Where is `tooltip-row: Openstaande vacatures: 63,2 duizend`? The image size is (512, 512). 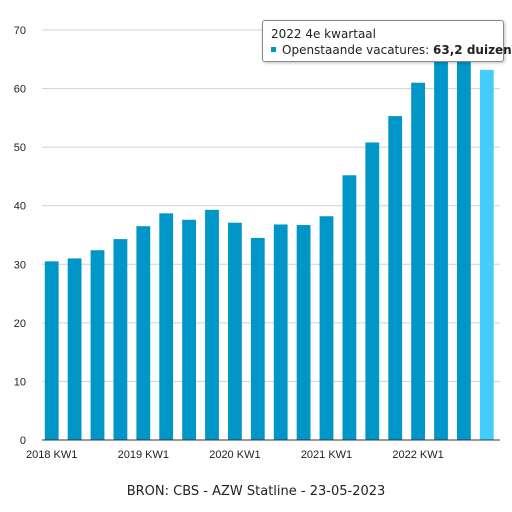 tooltip-row: Openstaande vacatures: 63,2 duizend is located at coordinates (391, 50).